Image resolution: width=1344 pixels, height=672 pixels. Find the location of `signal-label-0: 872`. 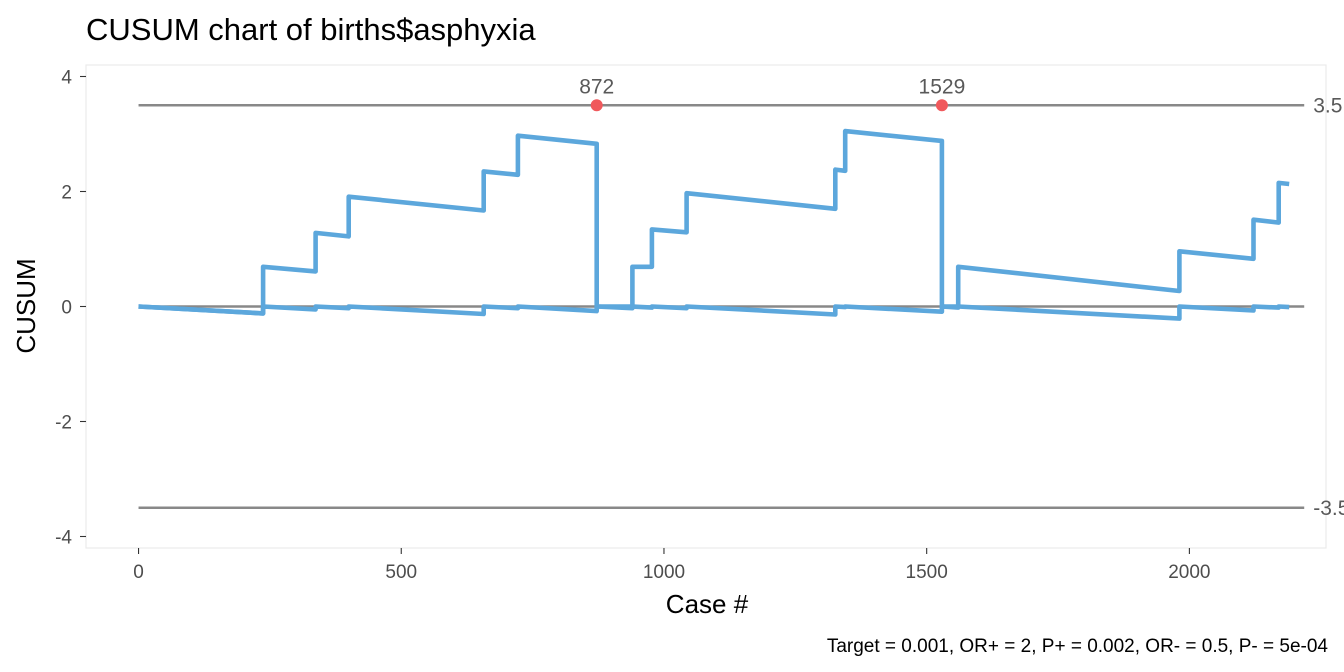

signal-label-0: 872 is located at coordinates (596, 86).